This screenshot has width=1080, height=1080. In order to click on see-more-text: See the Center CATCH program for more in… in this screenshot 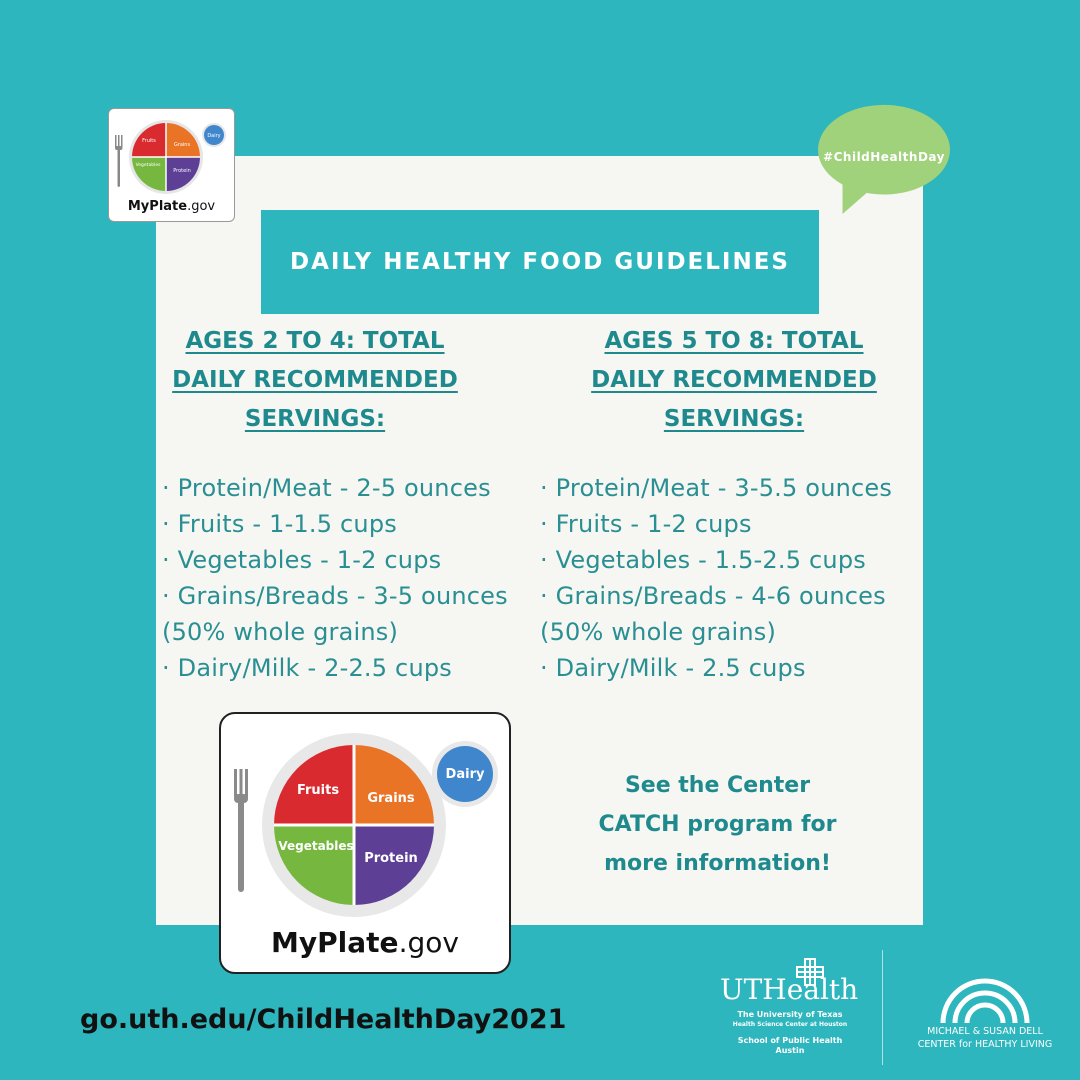, I will do `click(717, 824)`.